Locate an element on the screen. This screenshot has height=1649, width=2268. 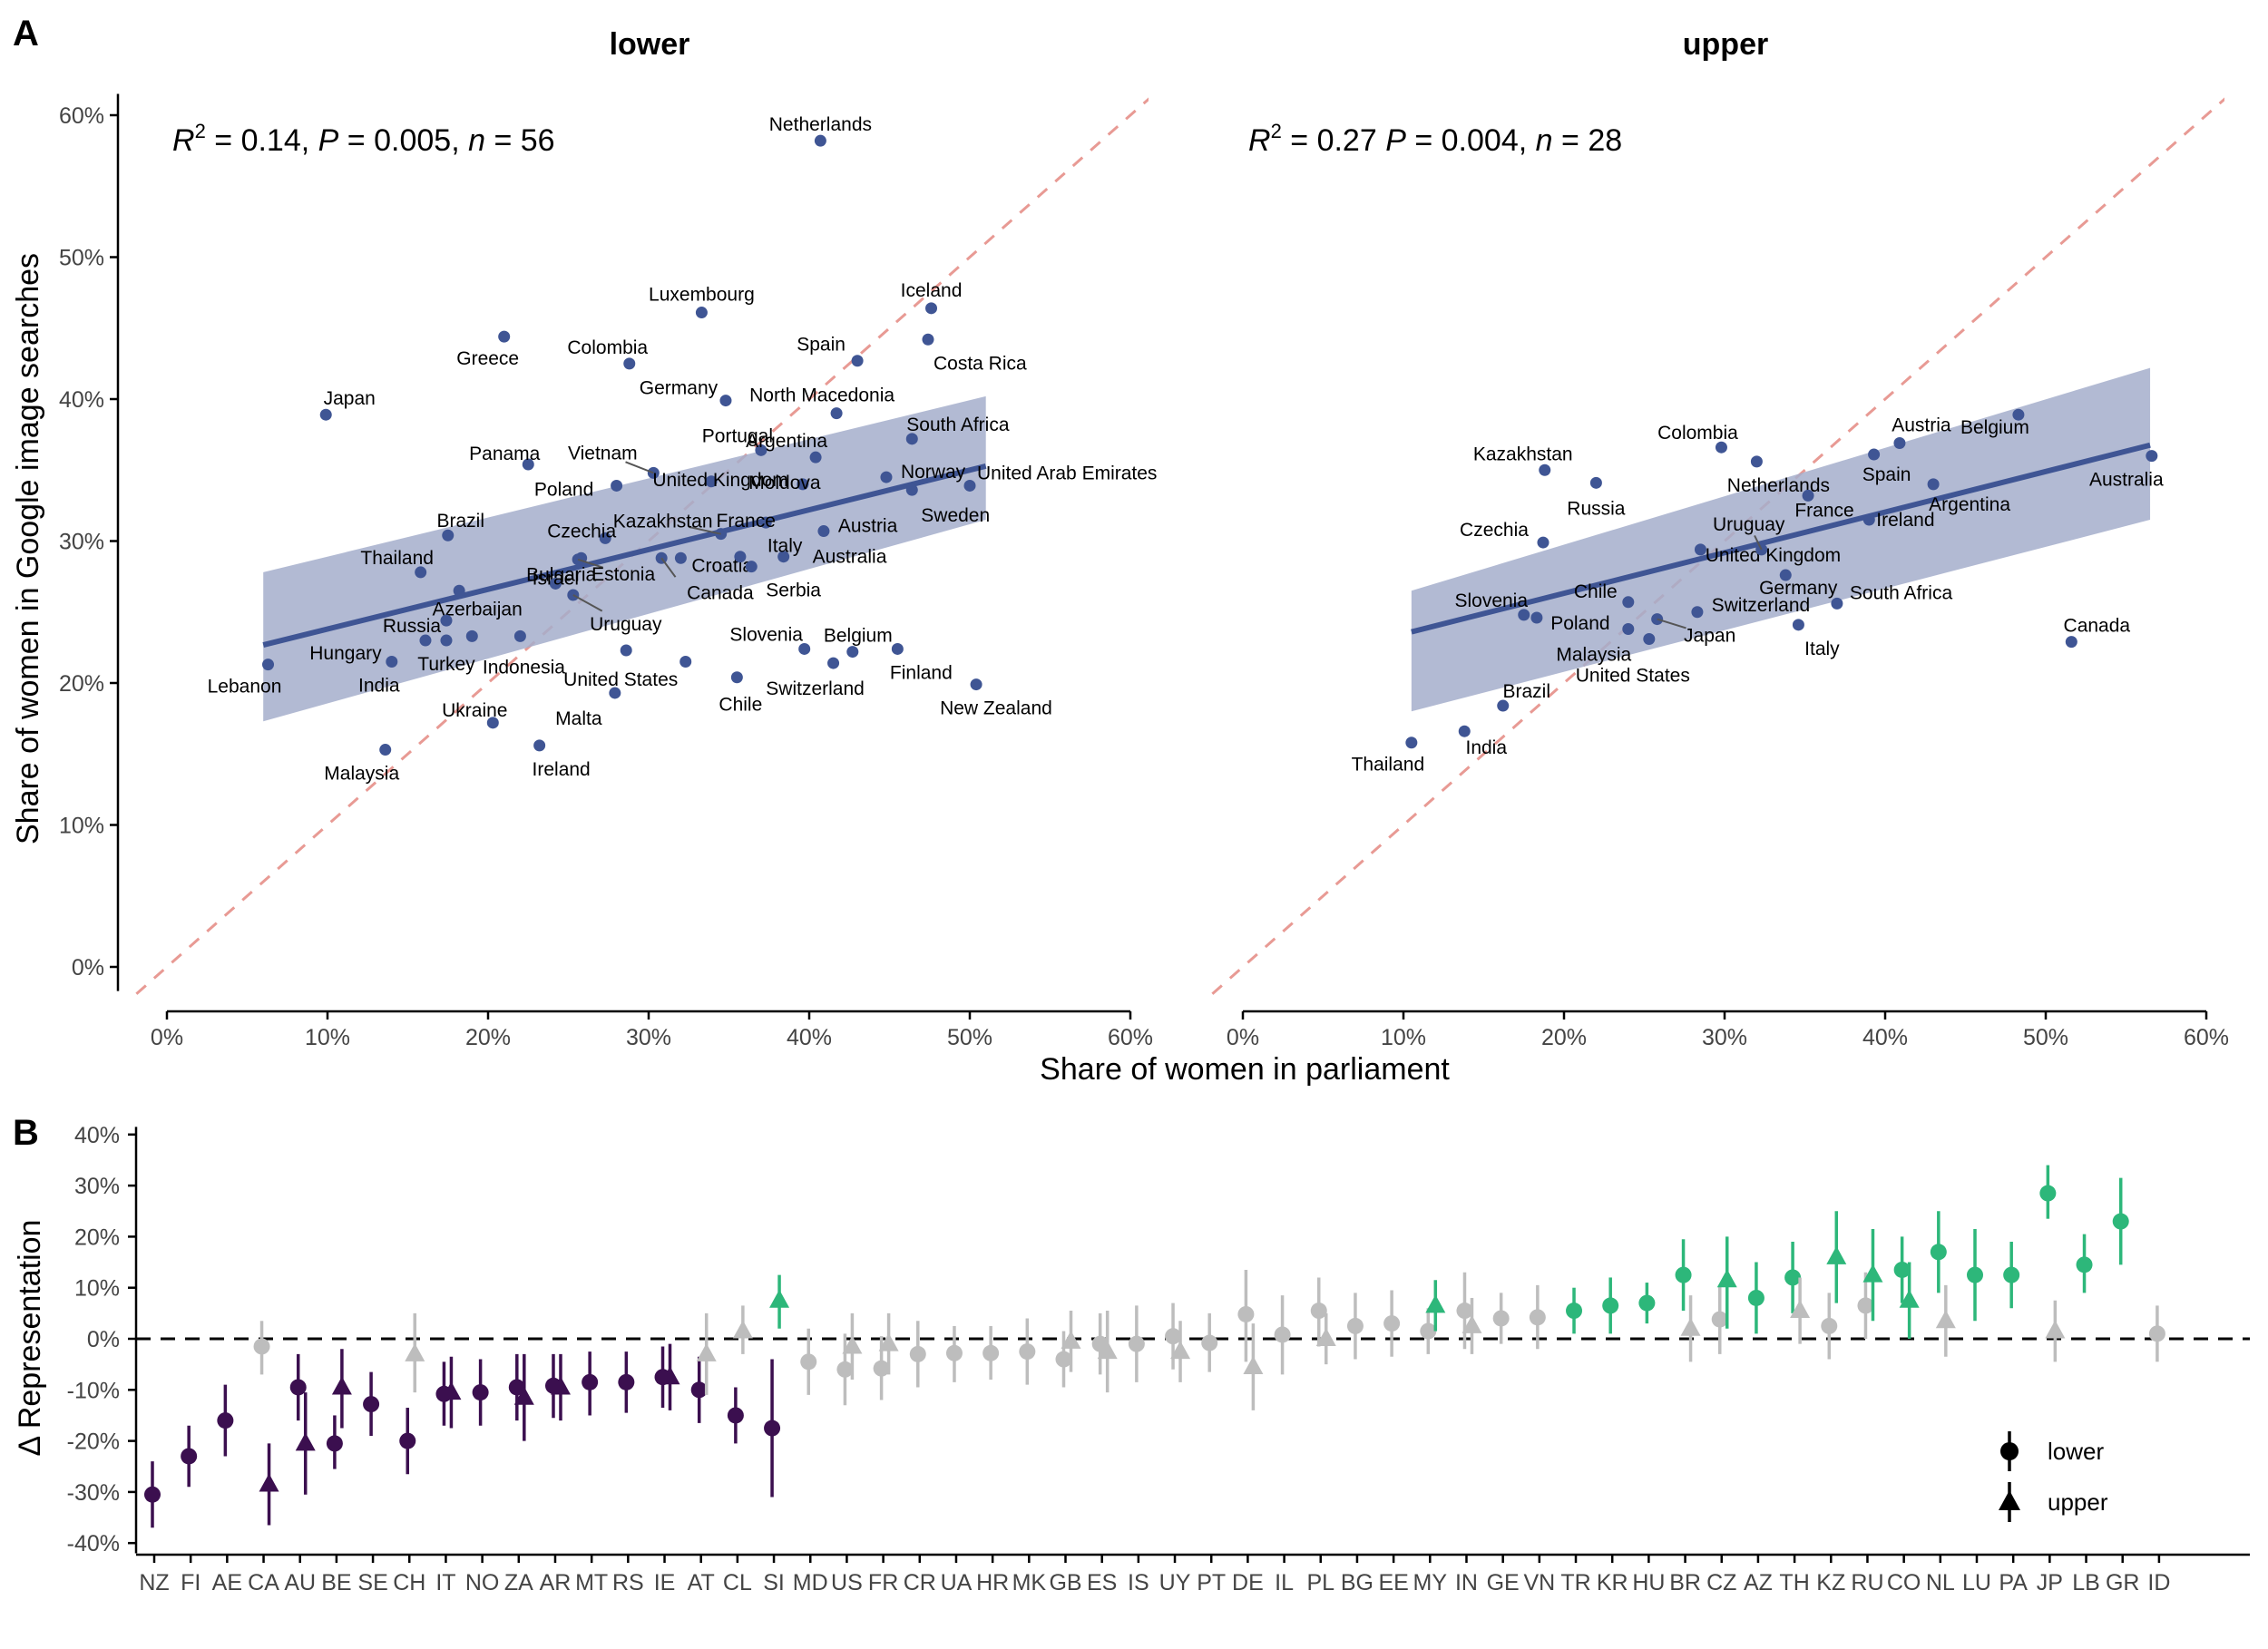
lower-p: 0.005 is located at coordinates (413, 140).